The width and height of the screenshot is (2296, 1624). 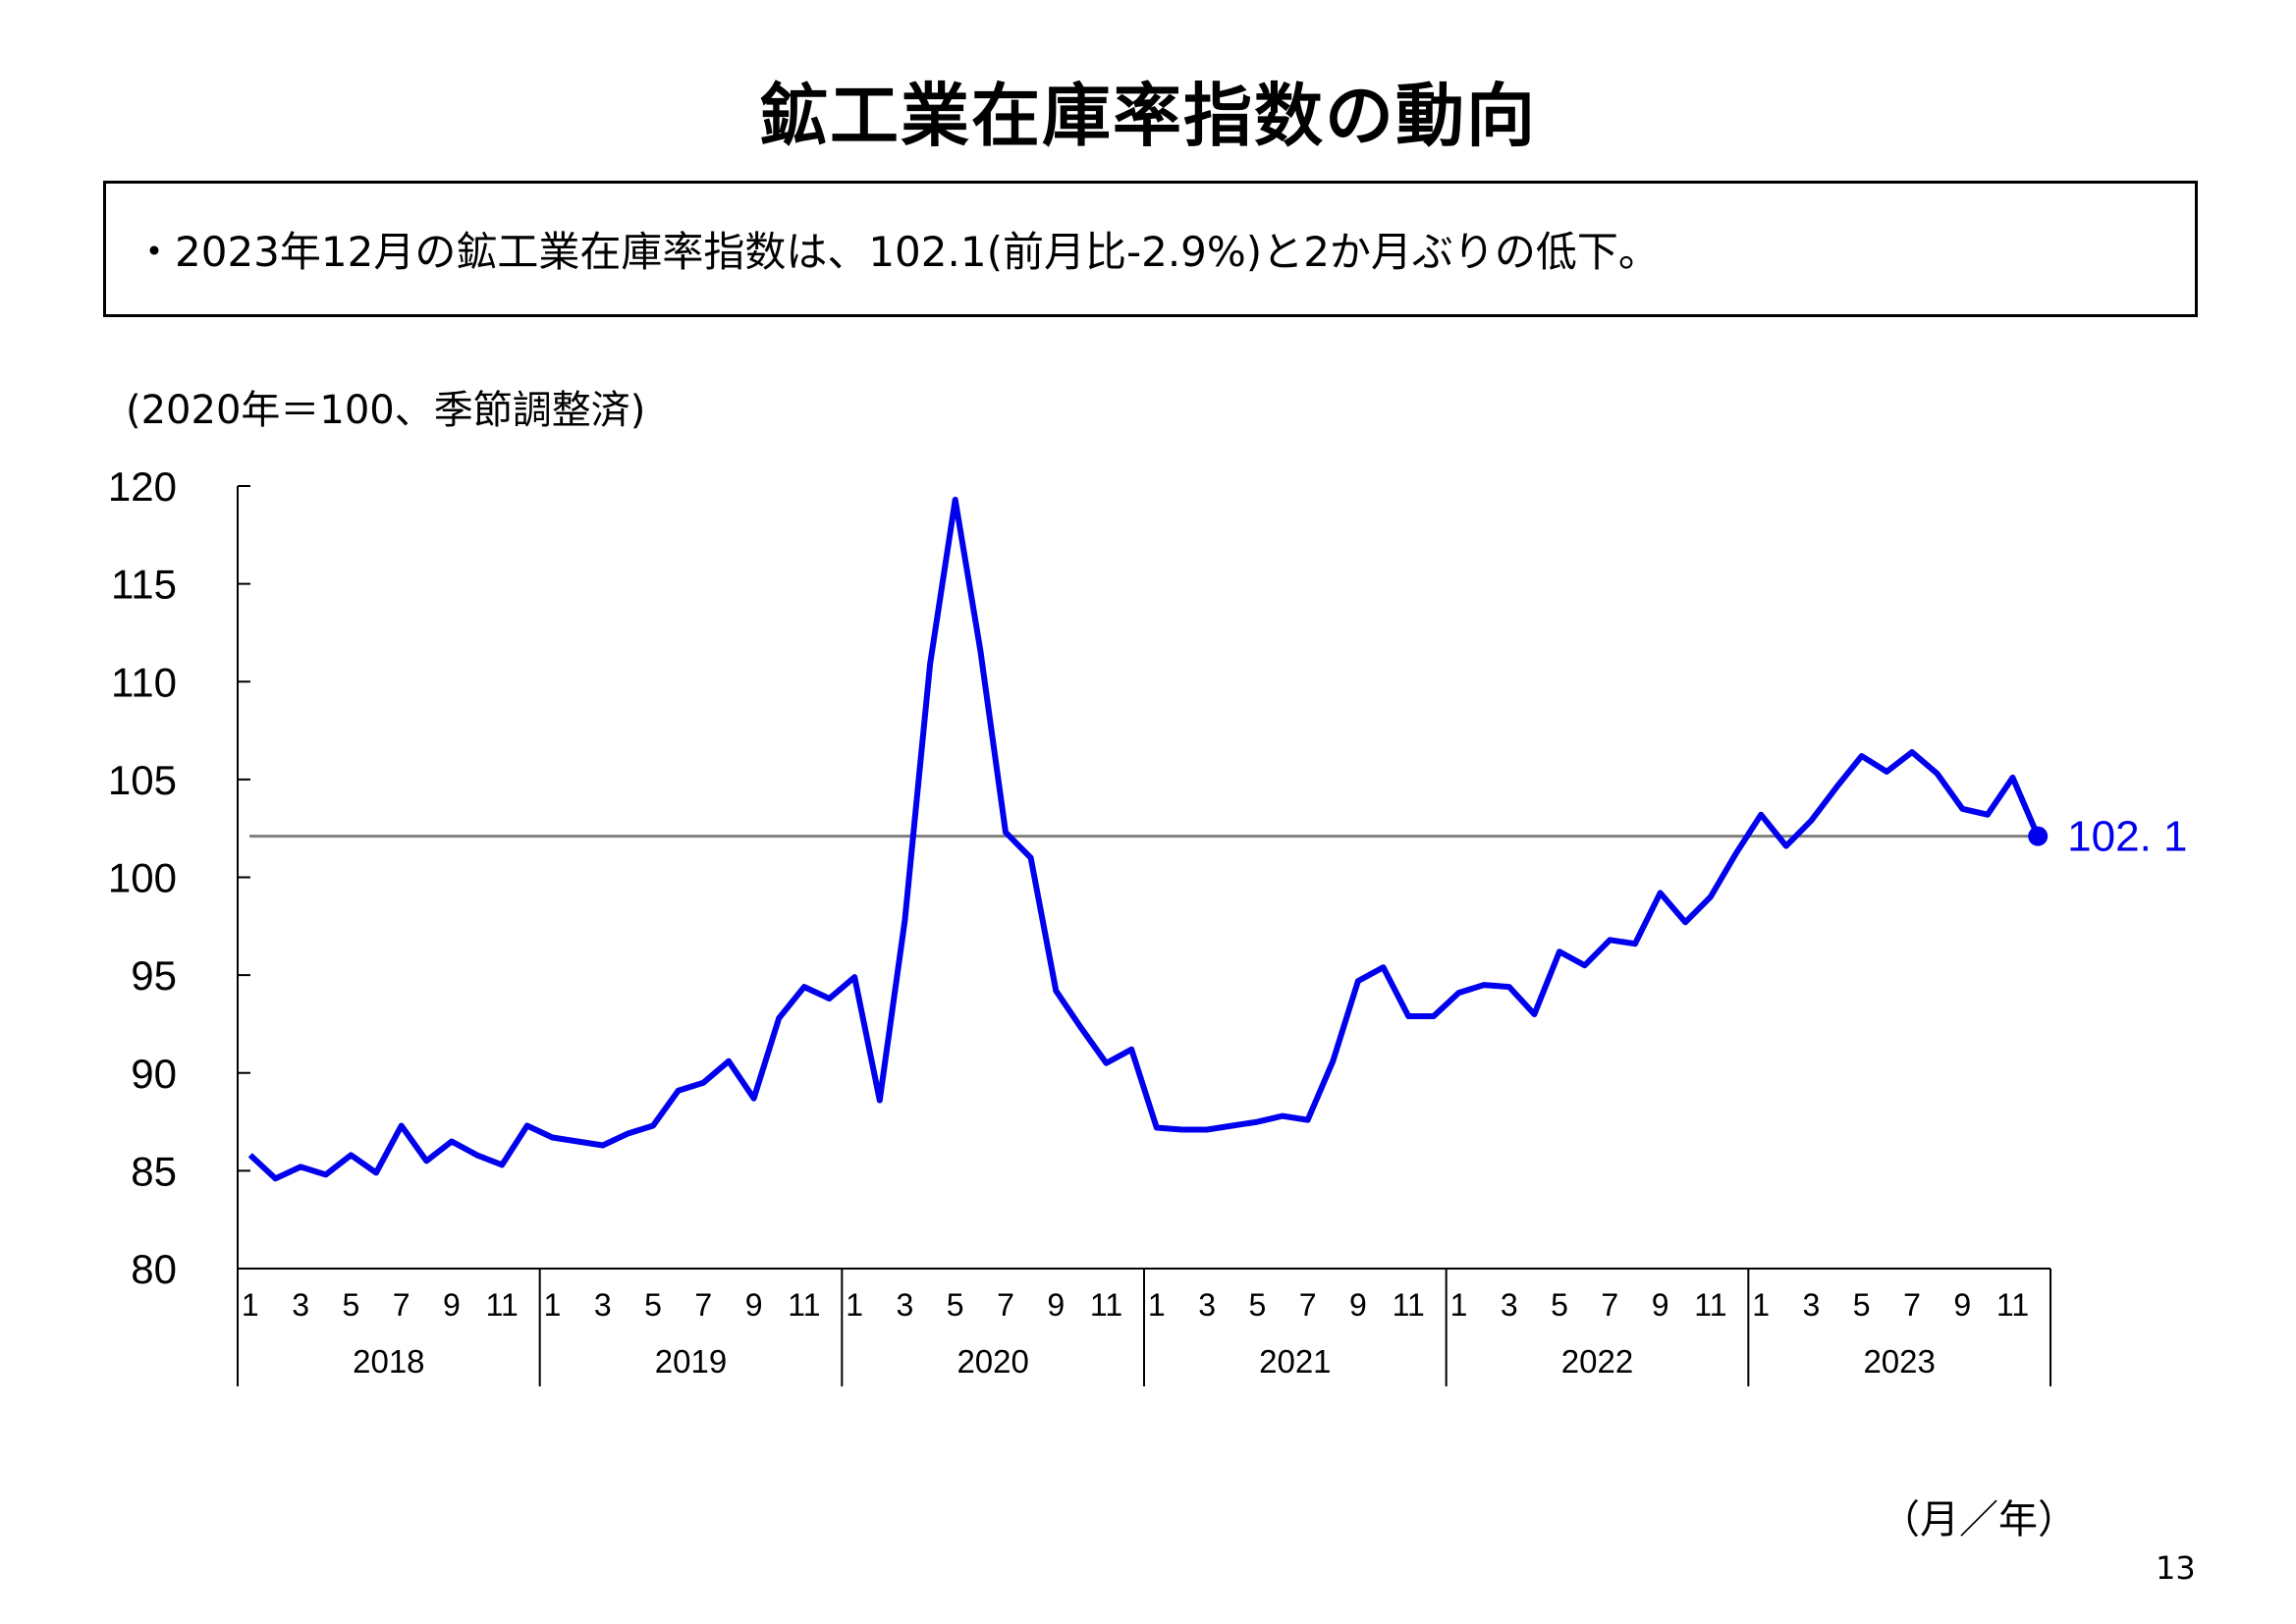 I want to click on year-label: 2021, so click(x=1295, y=1361).